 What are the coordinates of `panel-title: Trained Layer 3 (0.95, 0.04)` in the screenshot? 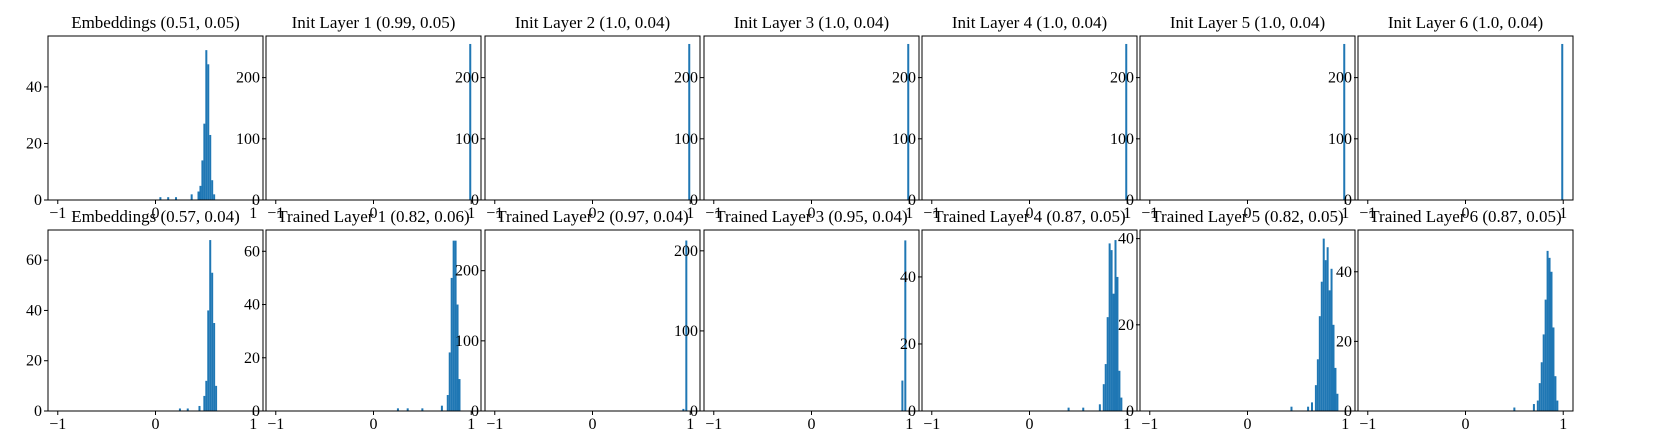 It's located at (811, 216).